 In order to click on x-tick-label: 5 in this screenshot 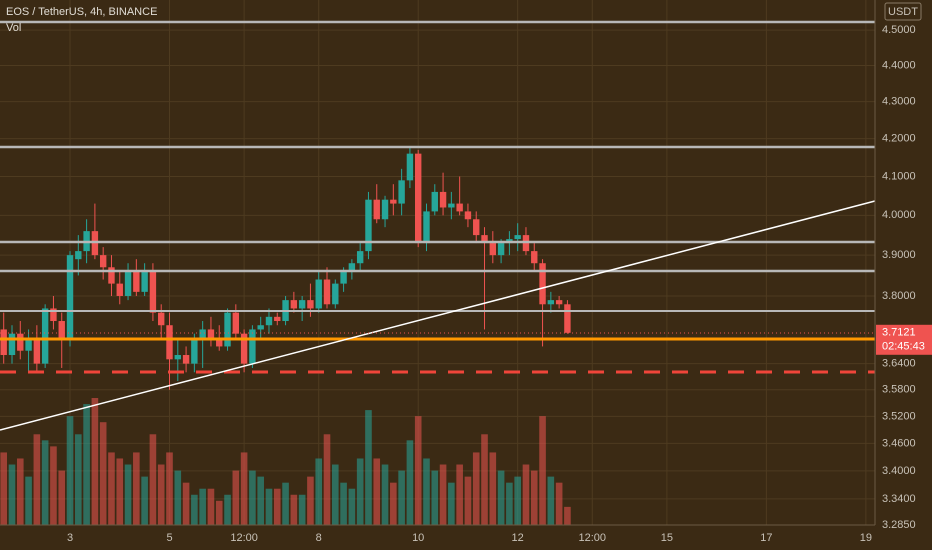, I will do `click(169, 538)`.